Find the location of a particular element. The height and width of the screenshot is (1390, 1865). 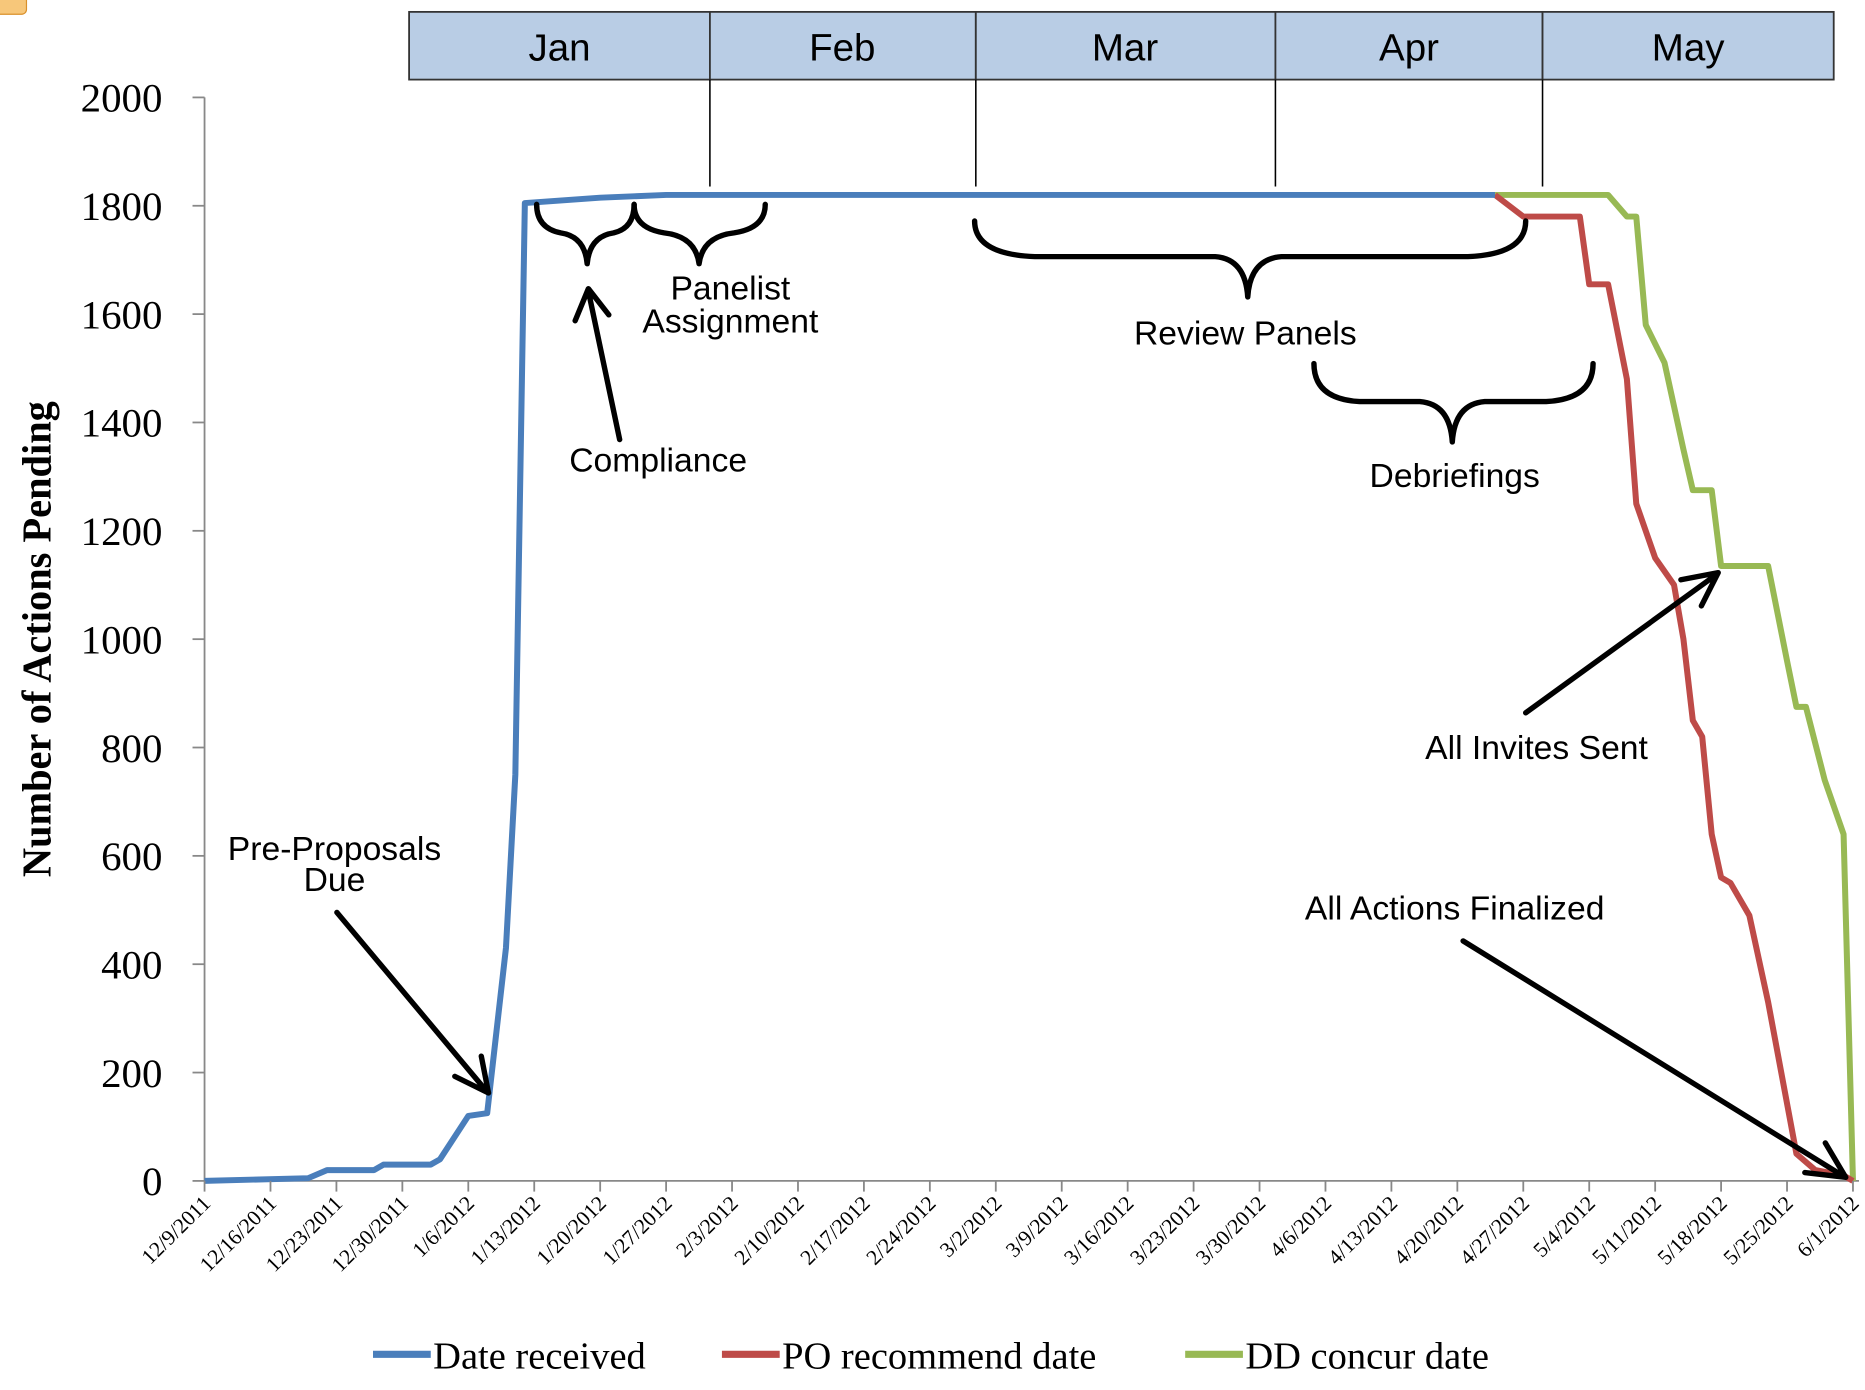

legend-label: DD concur date is located at coordinates (1367, 1357).